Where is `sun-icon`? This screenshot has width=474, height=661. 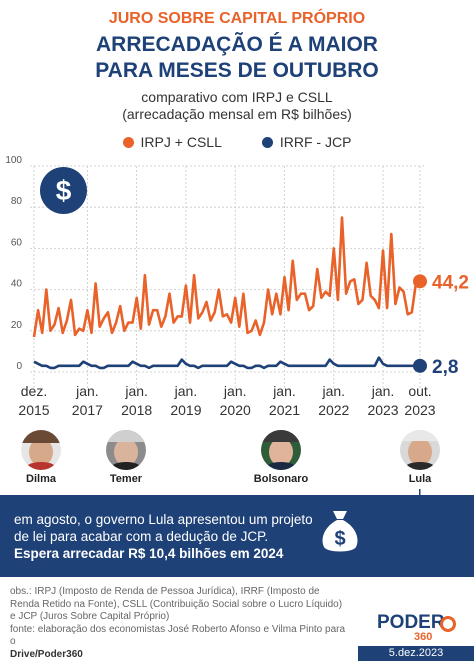
sun-icon is located at coordinates (448, 624).